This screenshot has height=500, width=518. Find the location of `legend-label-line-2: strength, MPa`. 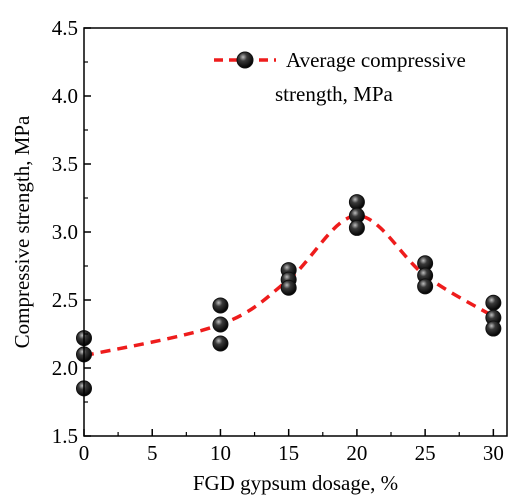

legend-label-line-2: strength, MPa is located at coordinates (334, 94).